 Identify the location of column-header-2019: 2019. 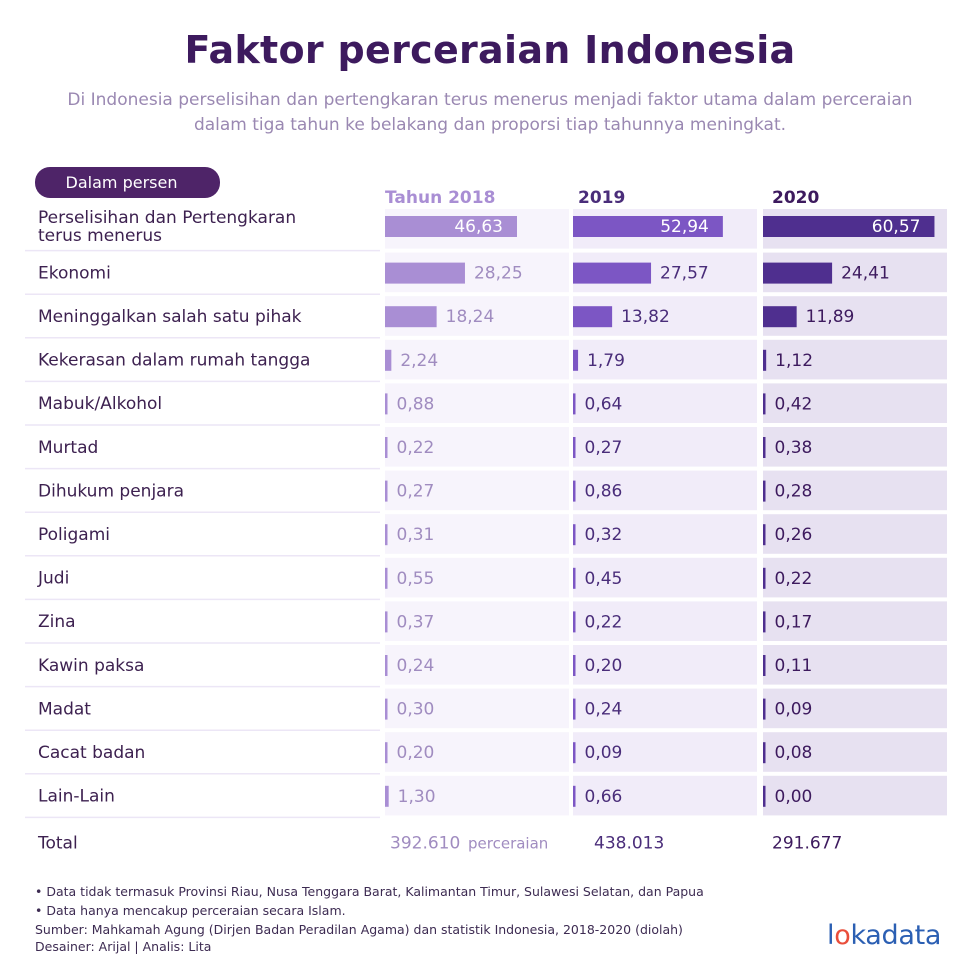
(602, 198).